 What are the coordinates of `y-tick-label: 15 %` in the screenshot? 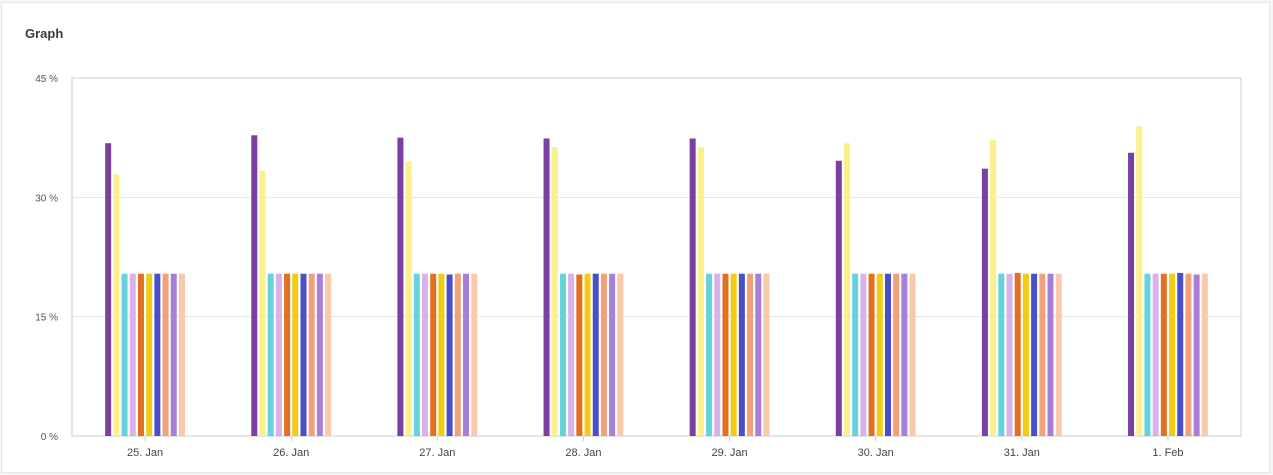 It's located at (46, 318).